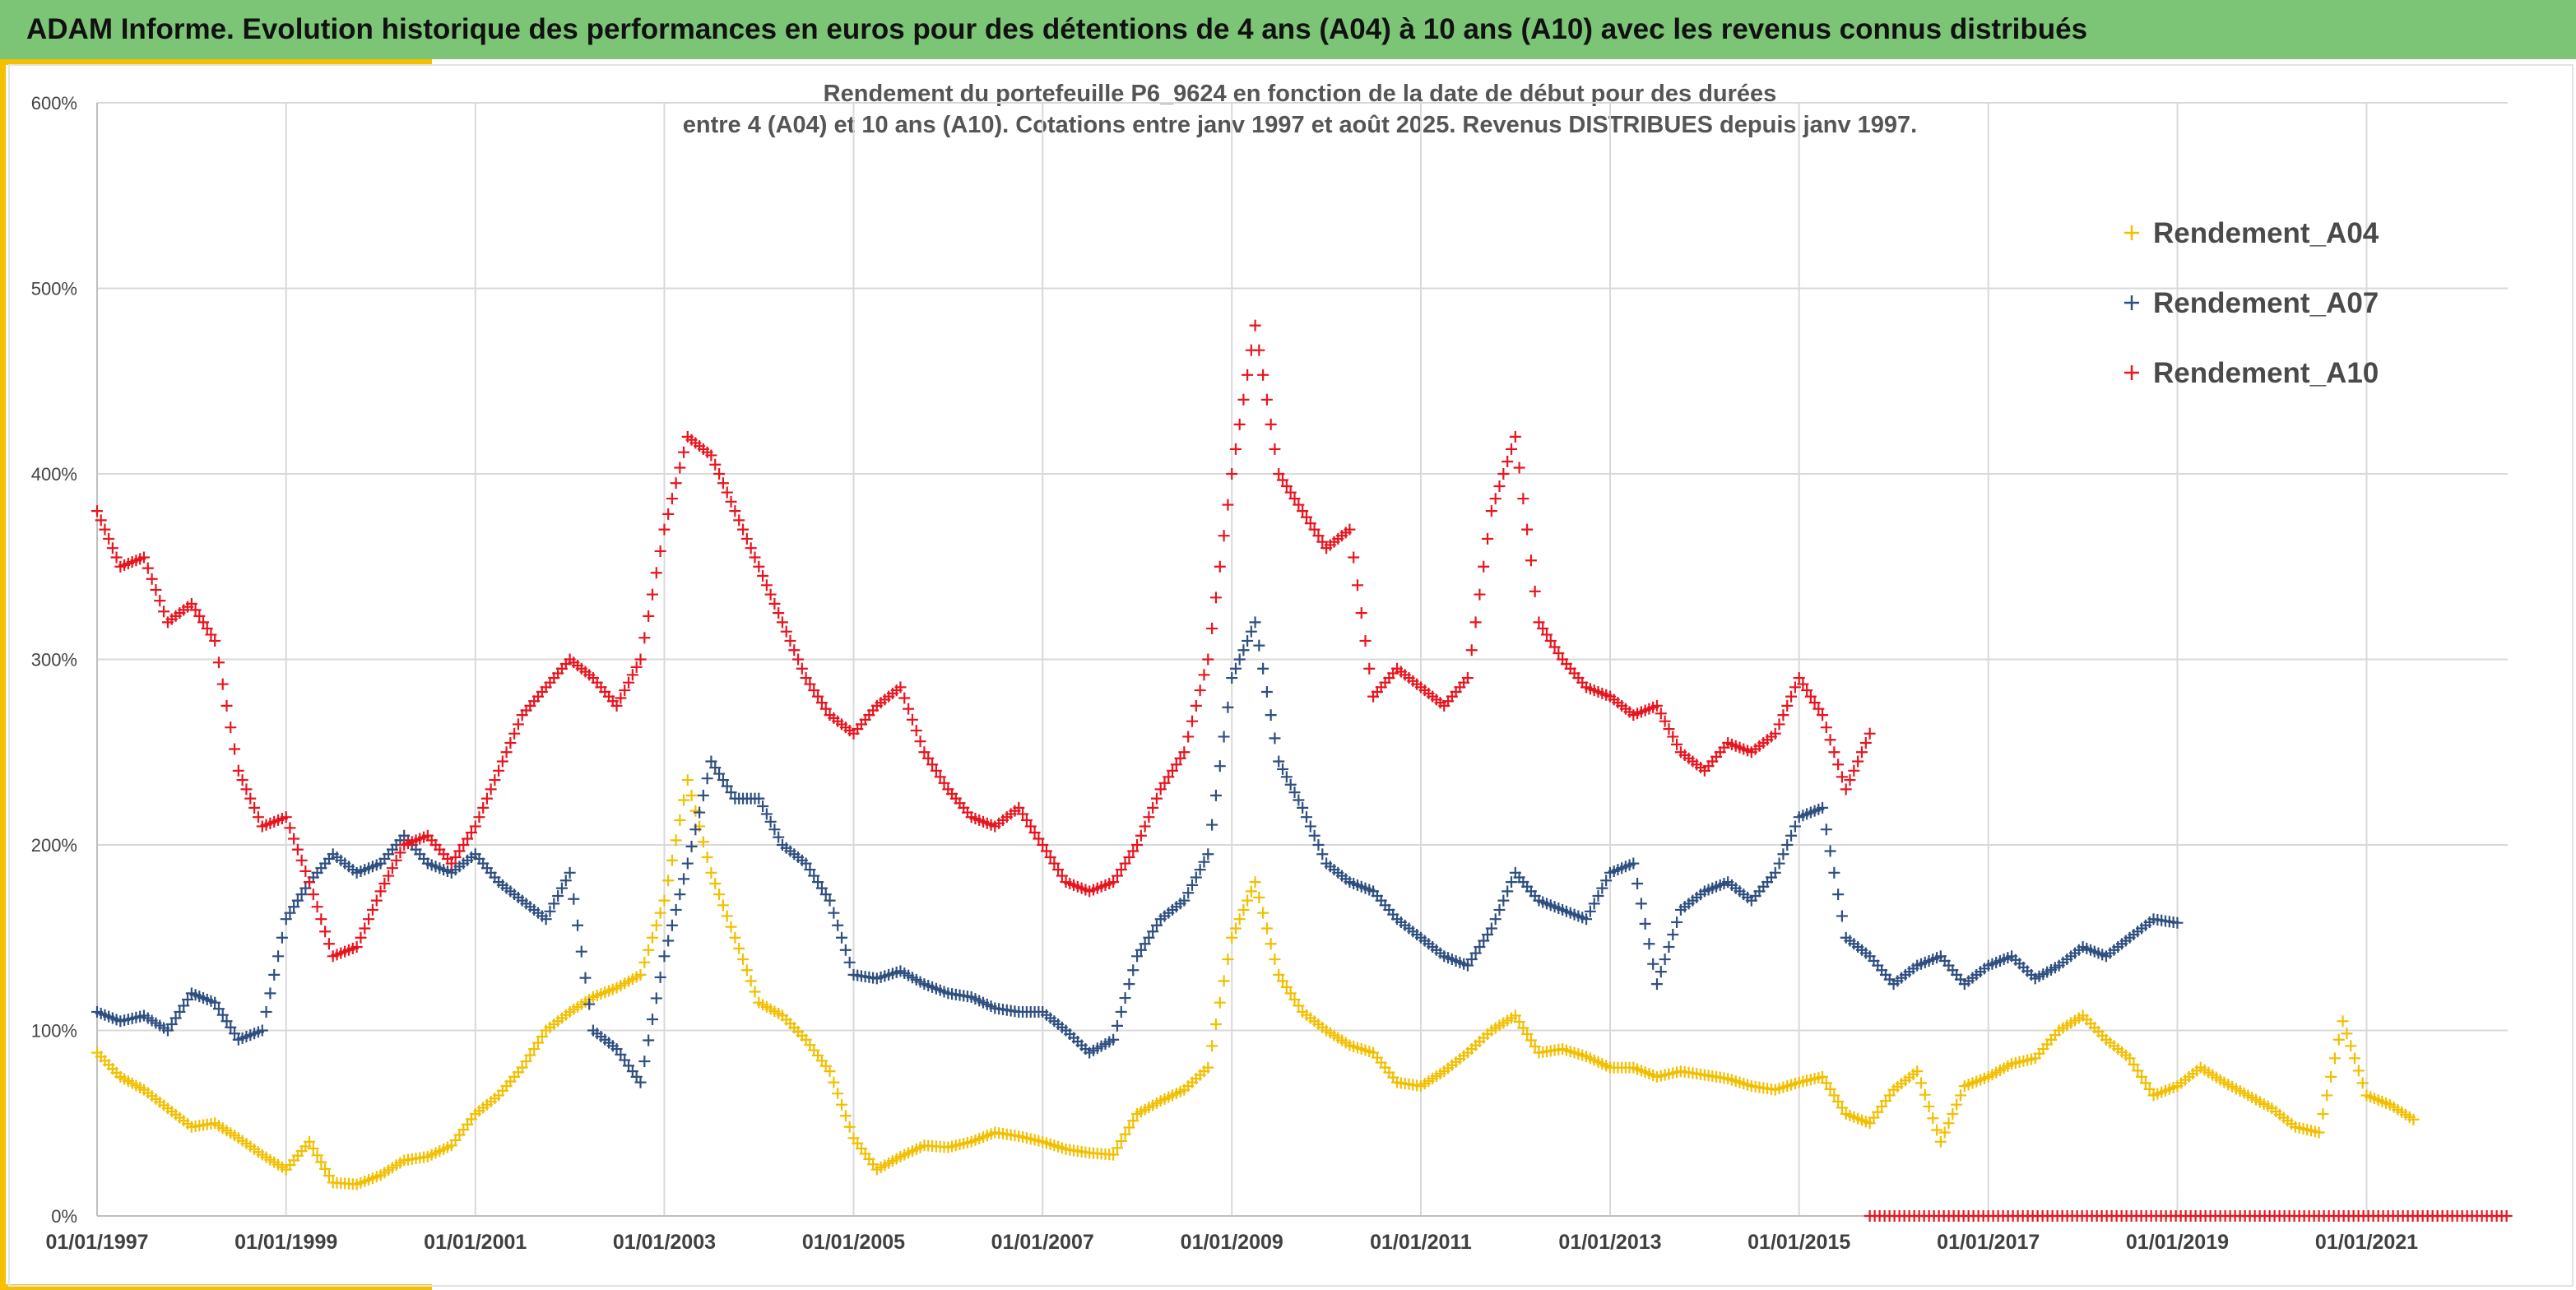 This screenshot has height=1290, width=2576. What do you see at coordinates (54, 289) in the screenshot?
I see `y-tick-label: 500%` at bounding box center [54, 289].